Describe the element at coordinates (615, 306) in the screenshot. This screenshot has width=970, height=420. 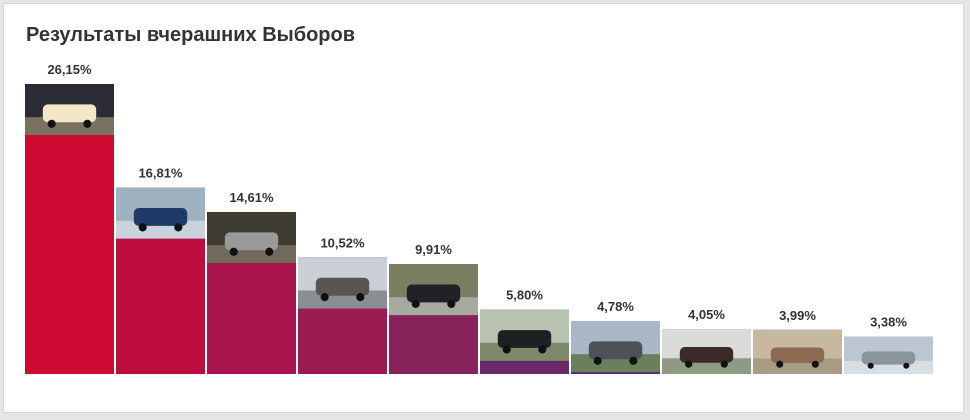
I see `bar-value-label: 4,78%` at that location.